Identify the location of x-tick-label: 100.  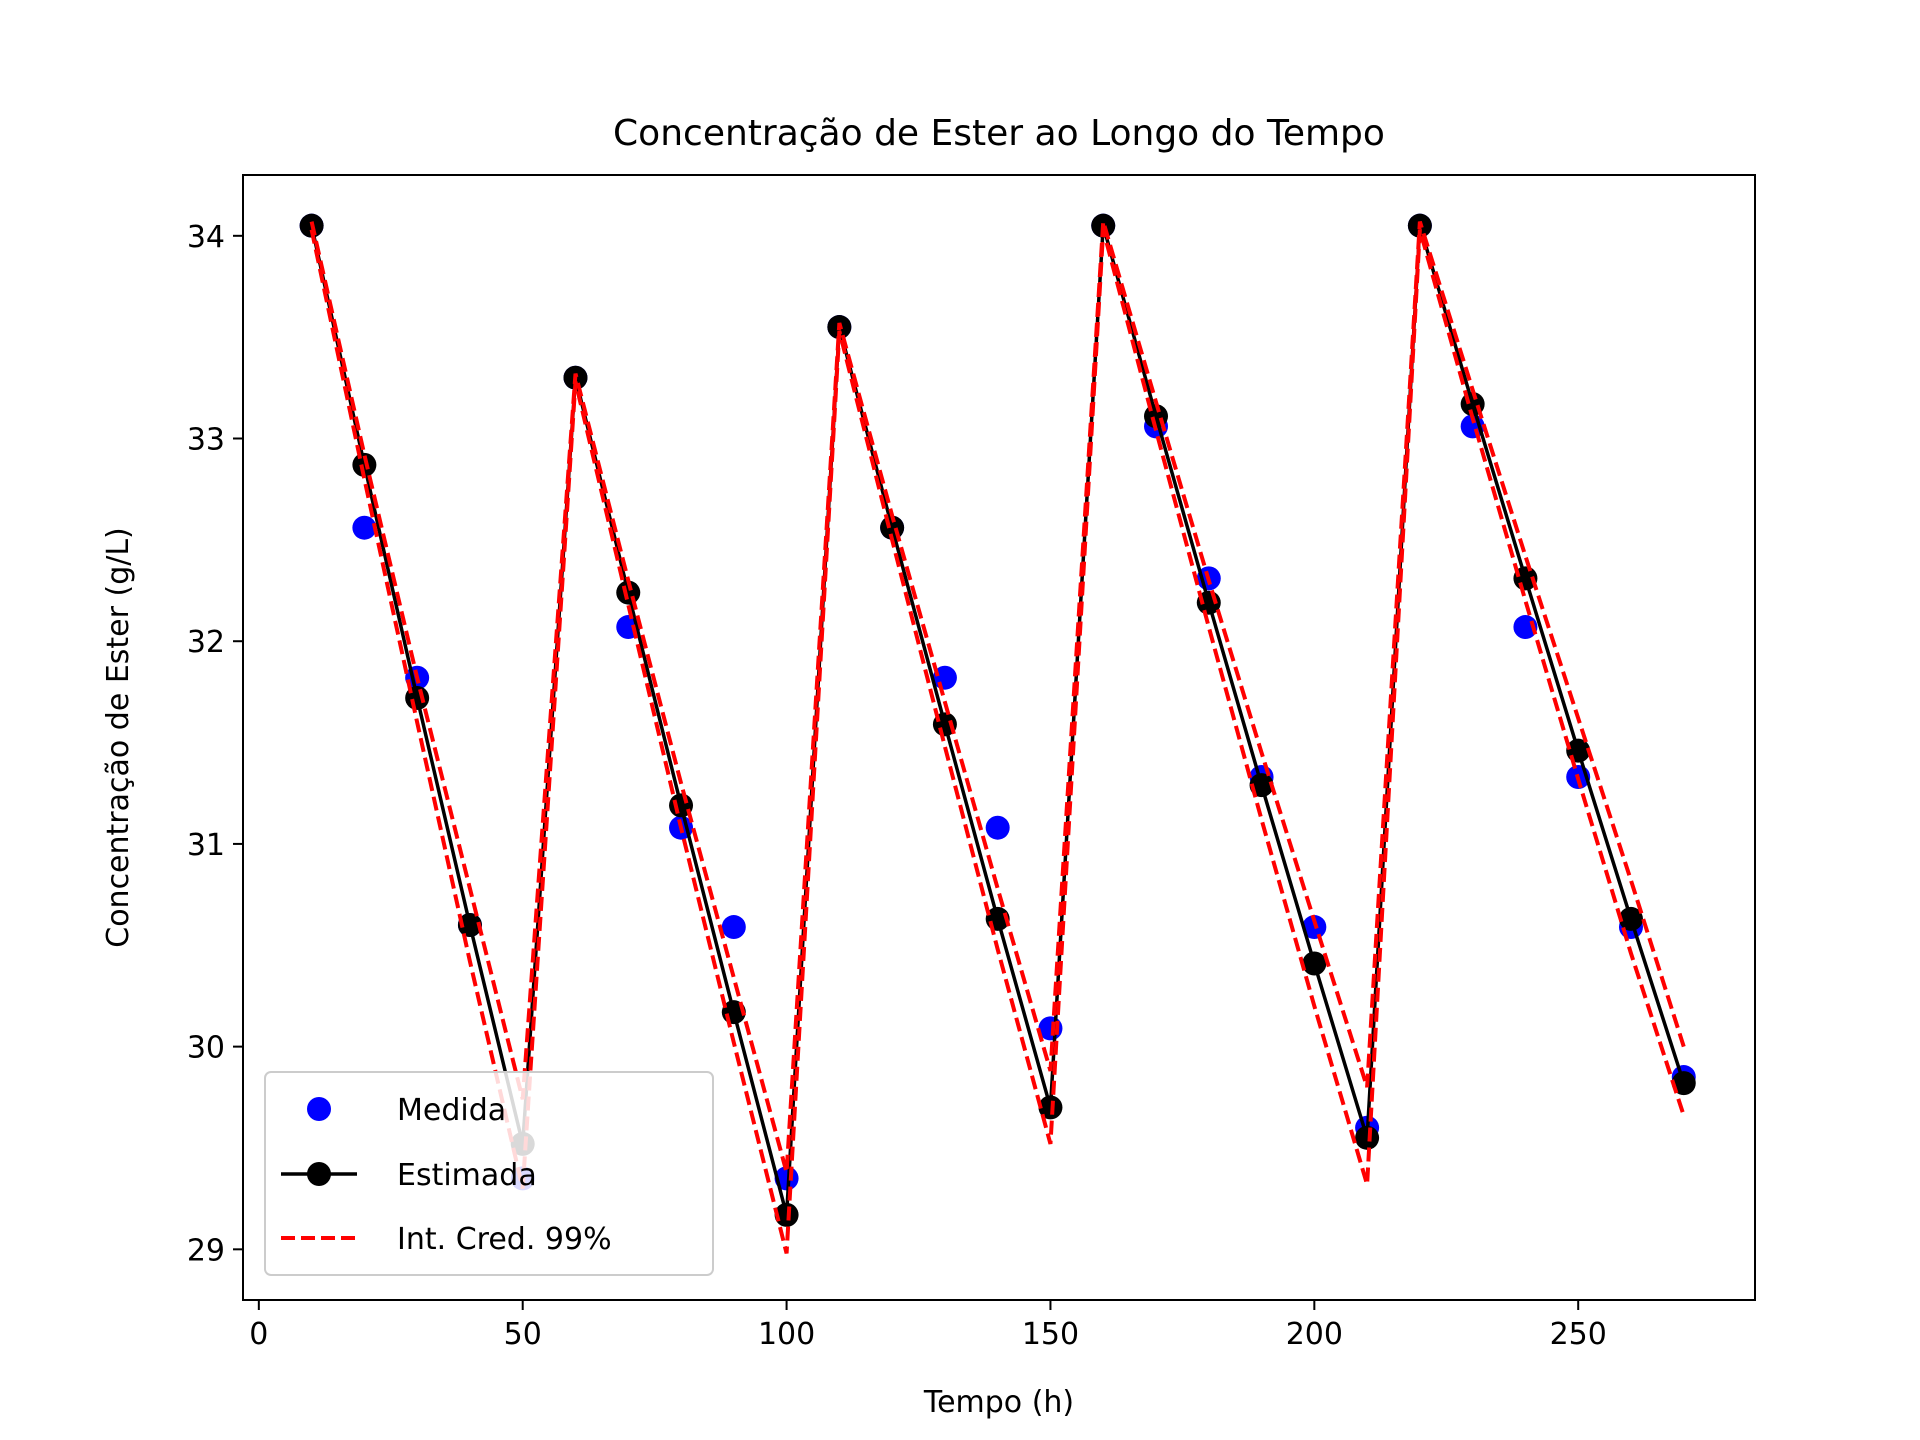
(786, 1334).